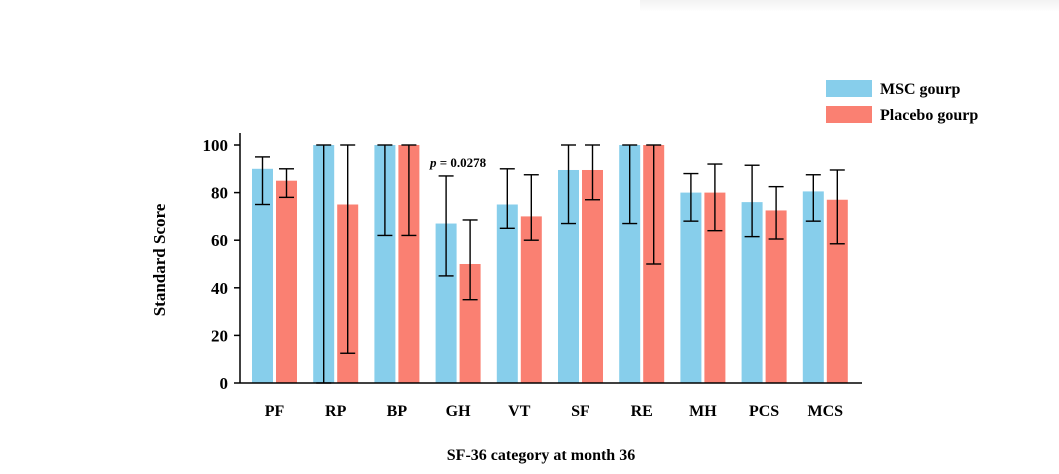 This screenshot has width=1059, height=474. What do you see at coordinates (813, 287) in the screenshot?
I see `bar-msc-mcs` at bounding box center [813, 287].